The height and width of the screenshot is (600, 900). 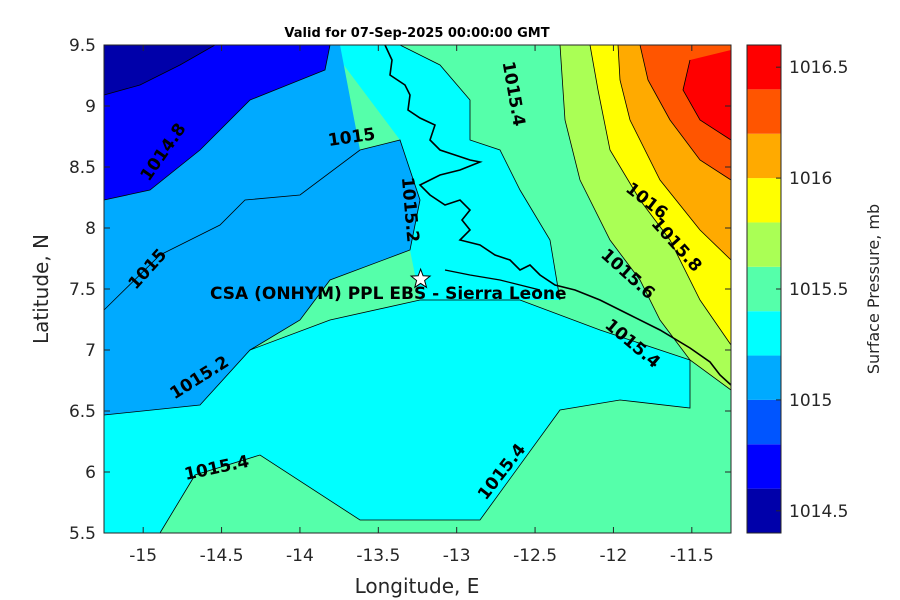 What do you see at coordinates (222, 556) in the screenshot?
I see `x-tick-label: -14.5` at bounding box center [222, 556].